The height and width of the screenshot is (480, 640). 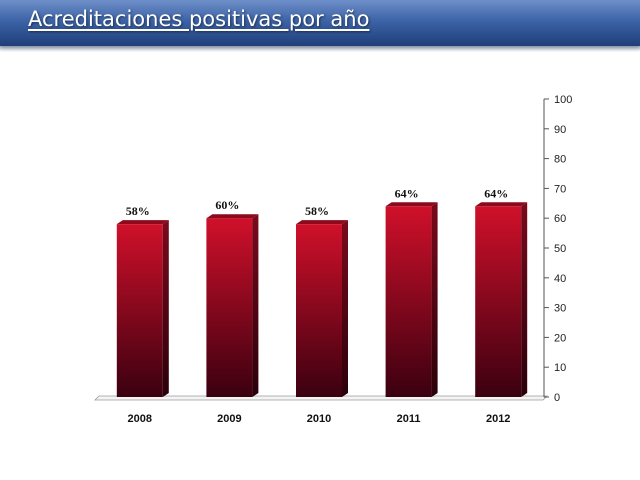 I want to click on y-tick-label: 50, so click(x=560, y=249).